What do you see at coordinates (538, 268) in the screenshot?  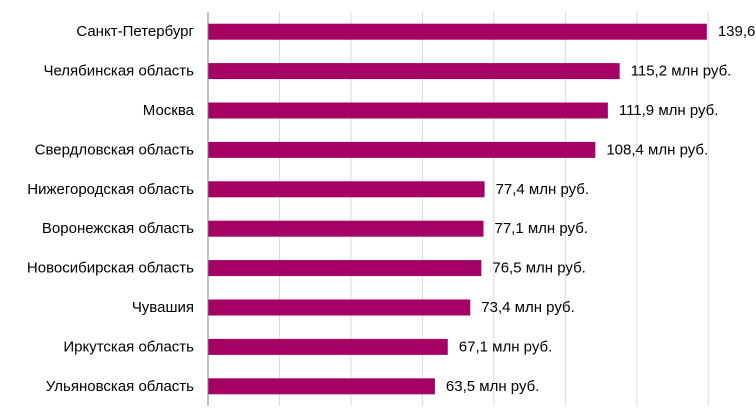 I see `data-label: 76,5 млн руб.` at bounding box center [538, 268].